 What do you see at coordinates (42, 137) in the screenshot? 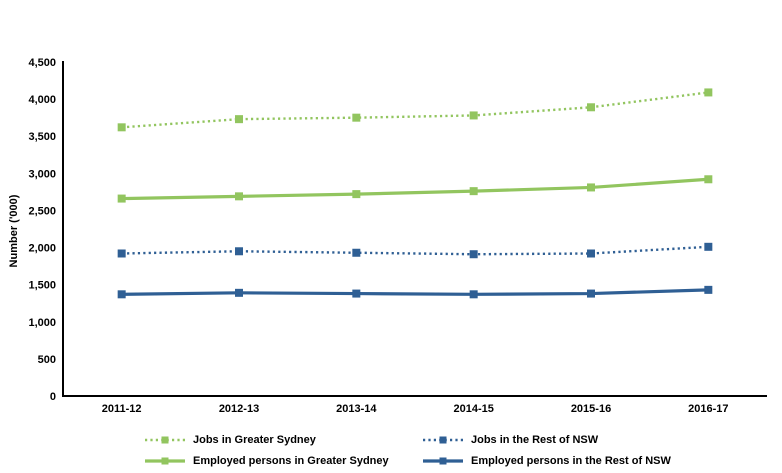
I see `y-tick-label: 3,500` at bounding box center [42, 137].